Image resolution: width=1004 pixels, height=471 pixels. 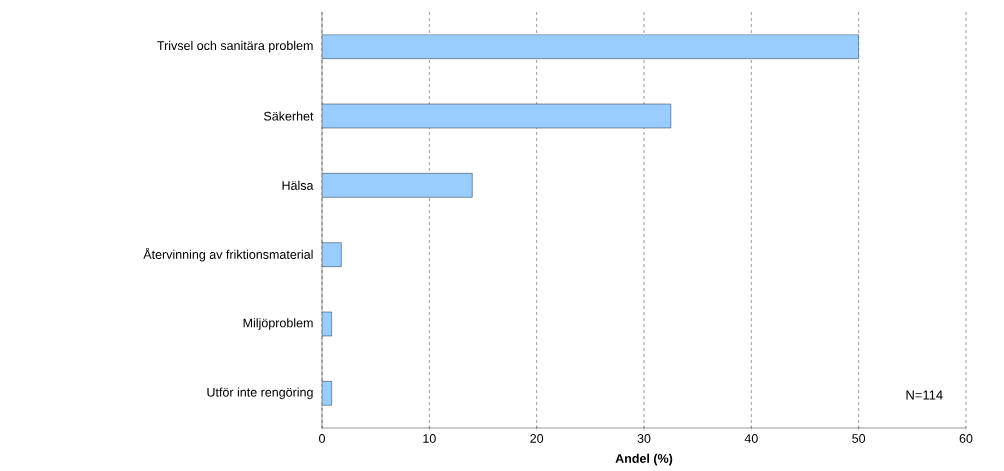 I want to click on x-tick-label: 20, so click(x=537, y=438).